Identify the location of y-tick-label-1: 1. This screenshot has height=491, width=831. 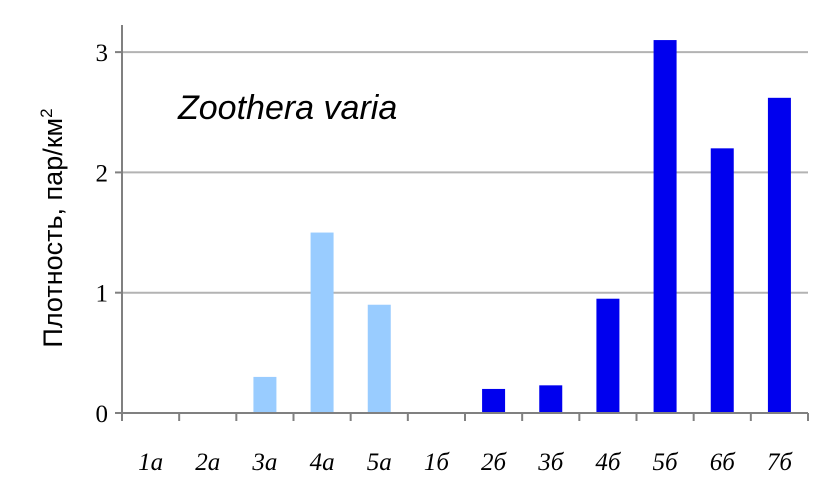
(102, 294).